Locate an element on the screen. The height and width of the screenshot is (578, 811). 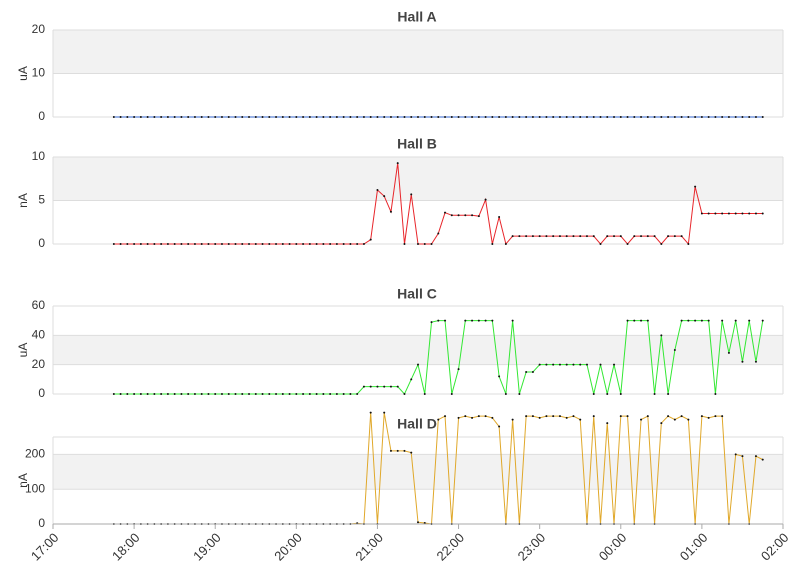
grid-band is located at coordinates (418, 52).